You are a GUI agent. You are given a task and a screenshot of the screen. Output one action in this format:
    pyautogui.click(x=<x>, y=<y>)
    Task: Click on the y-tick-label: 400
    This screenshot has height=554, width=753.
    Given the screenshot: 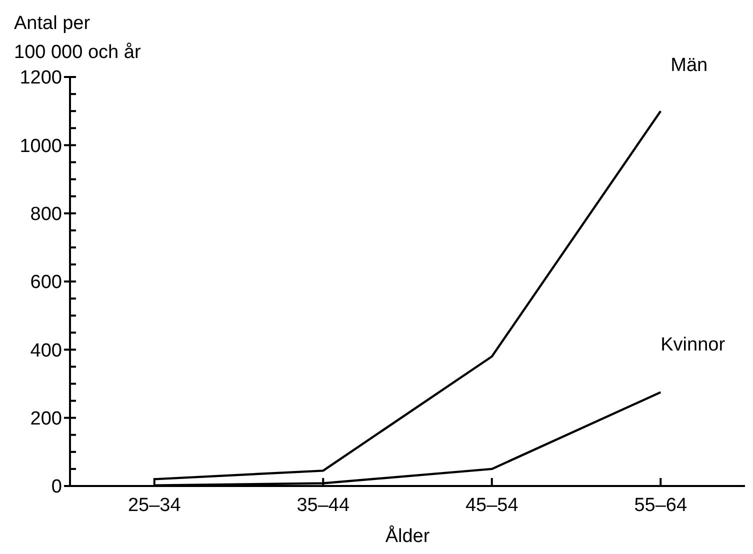 What is the action you would take?
    pyautogui.click(x=46, y=351)
    